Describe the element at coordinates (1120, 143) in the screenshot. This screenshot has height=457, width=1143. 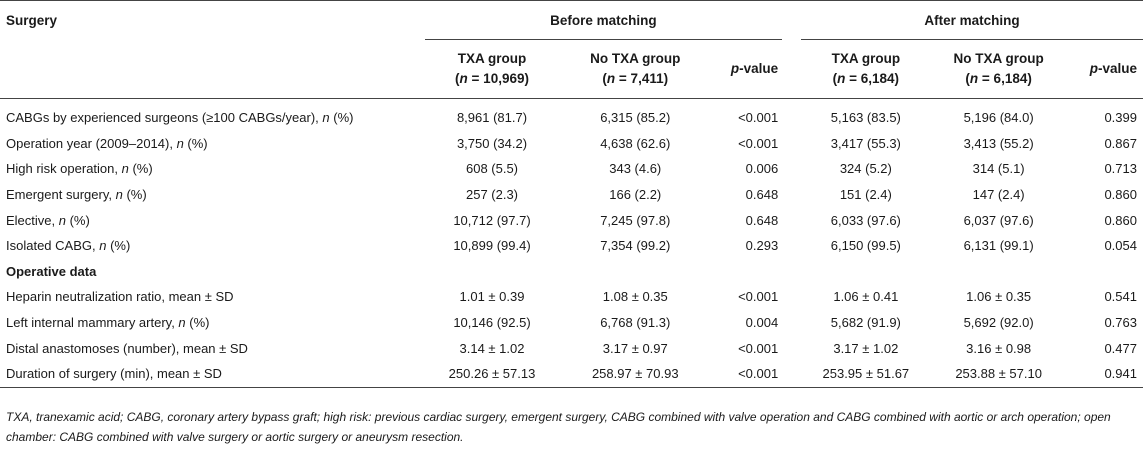
I see `table-cell: 0.867` at that location.